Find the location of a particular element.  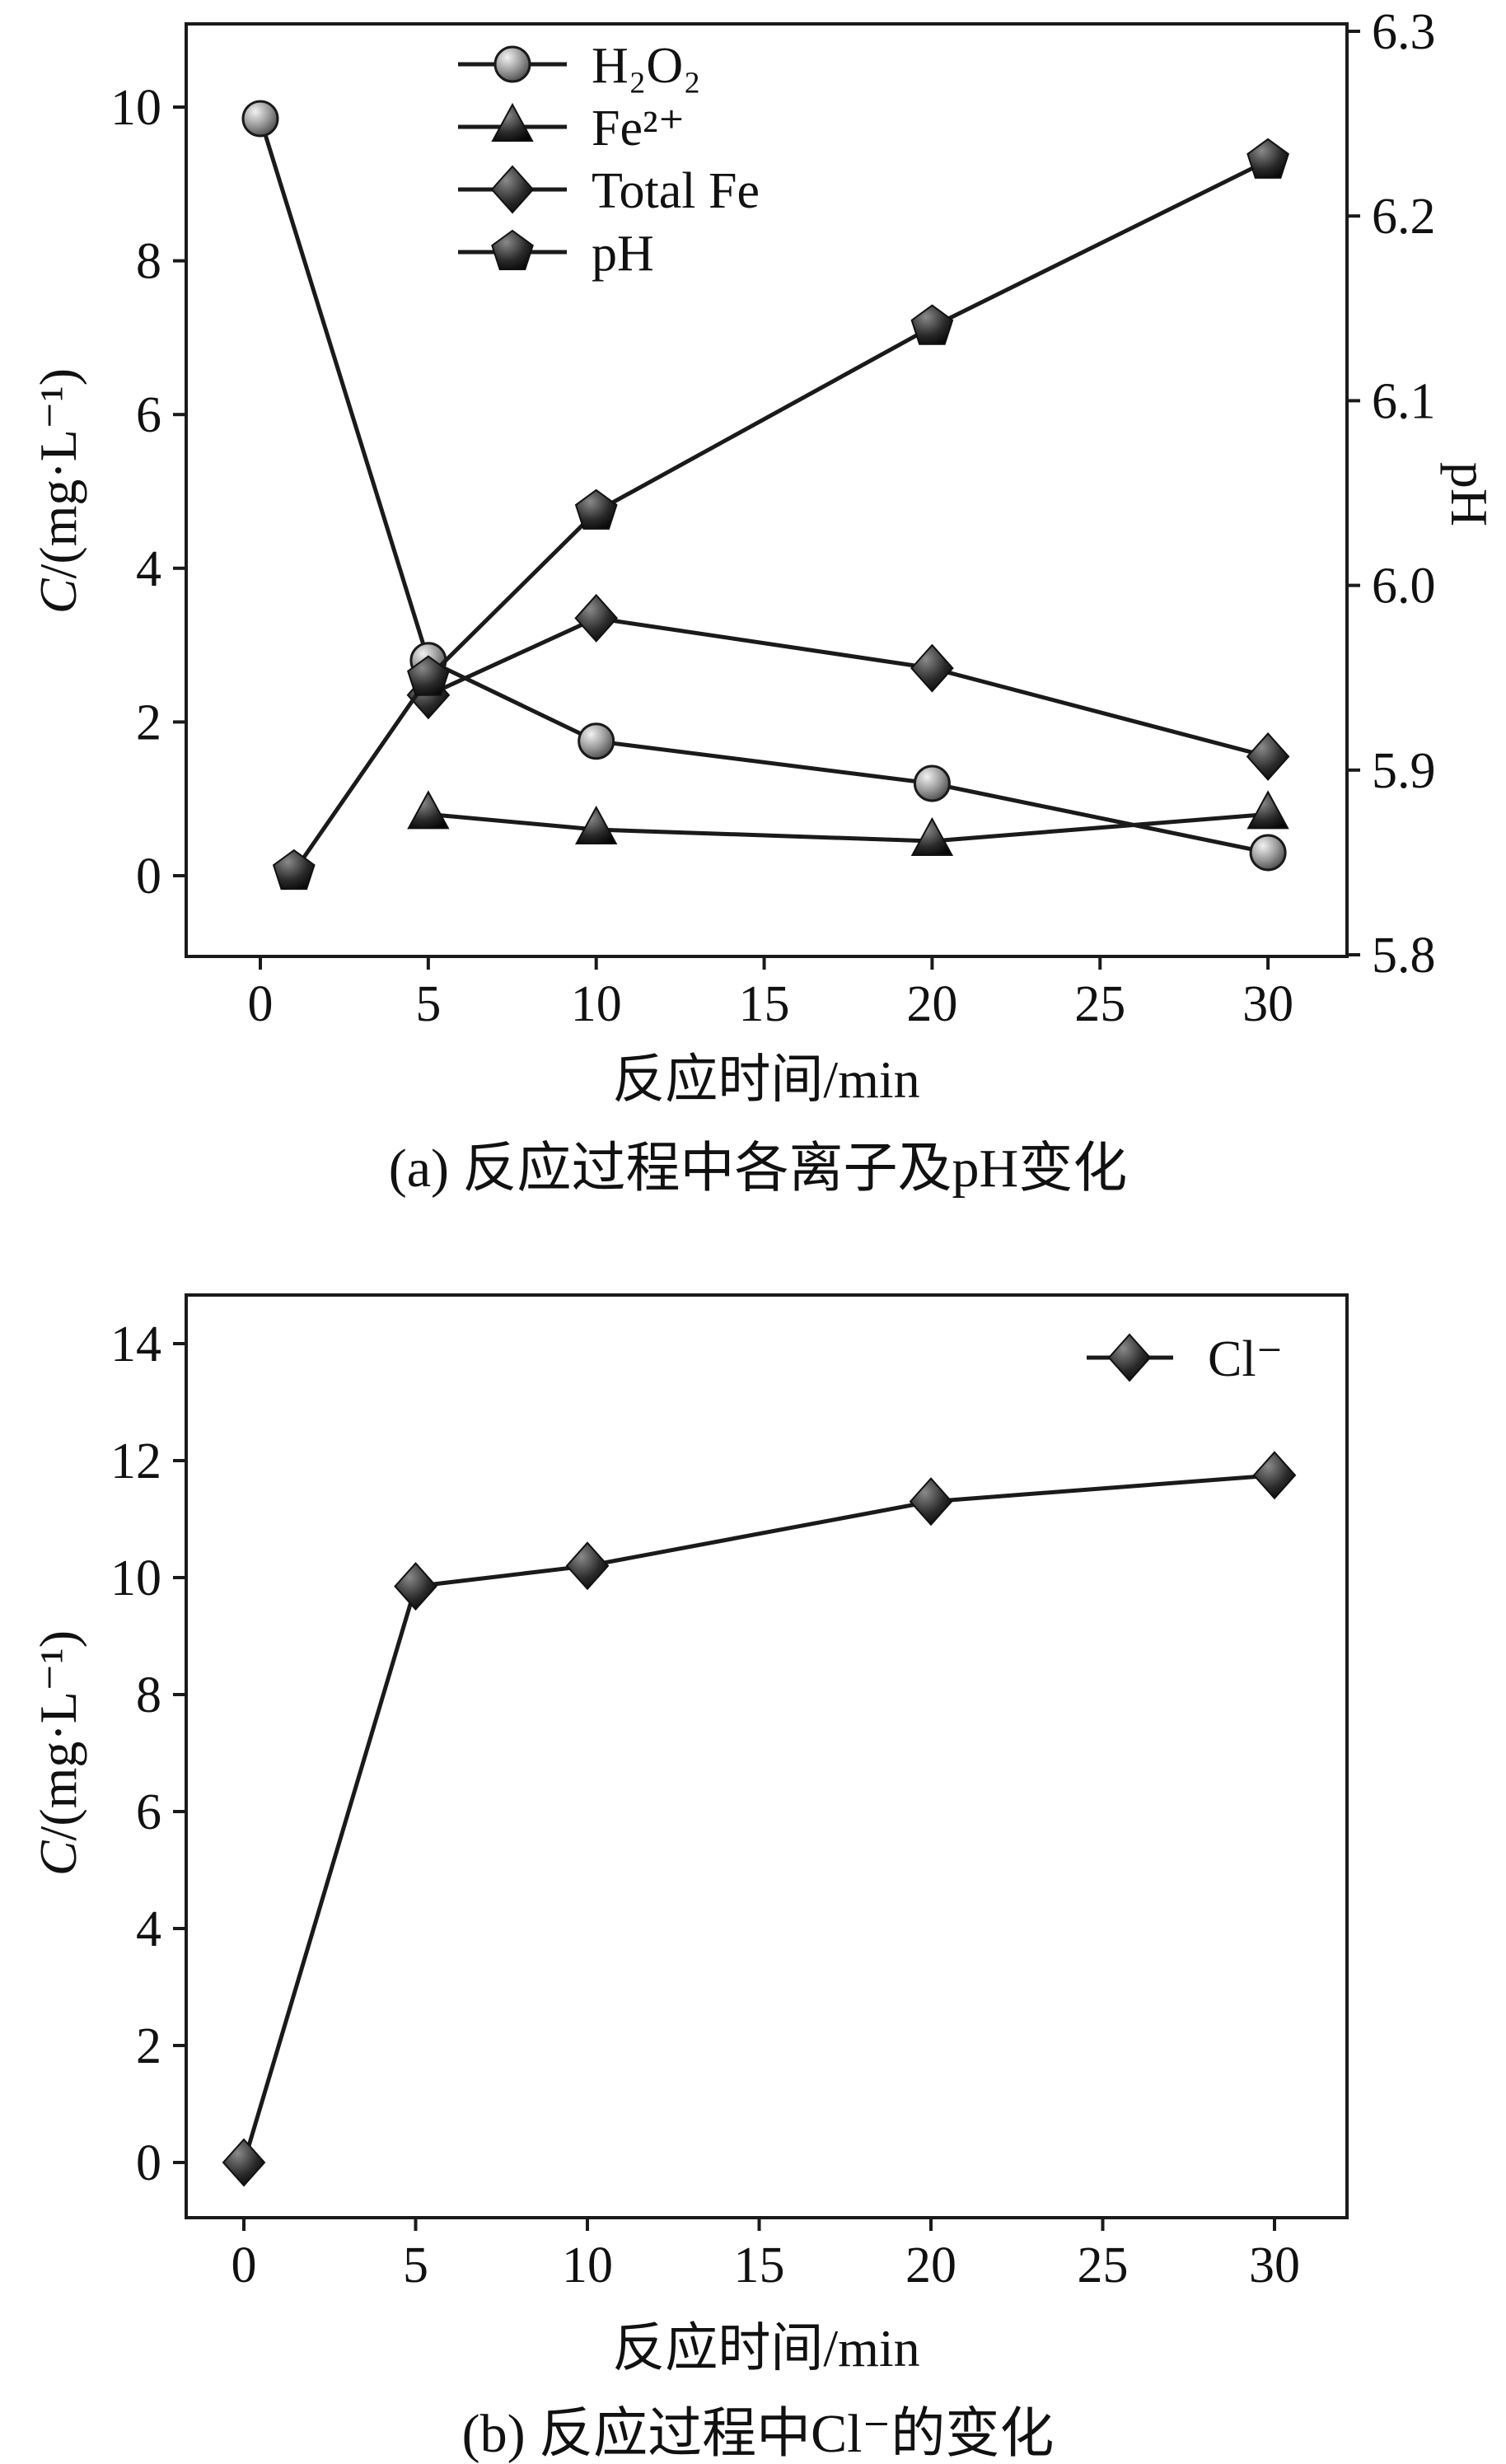

chart-b-ylabel-left: C/(mg·L⁻¹) is located at coordinates (58, 1753).